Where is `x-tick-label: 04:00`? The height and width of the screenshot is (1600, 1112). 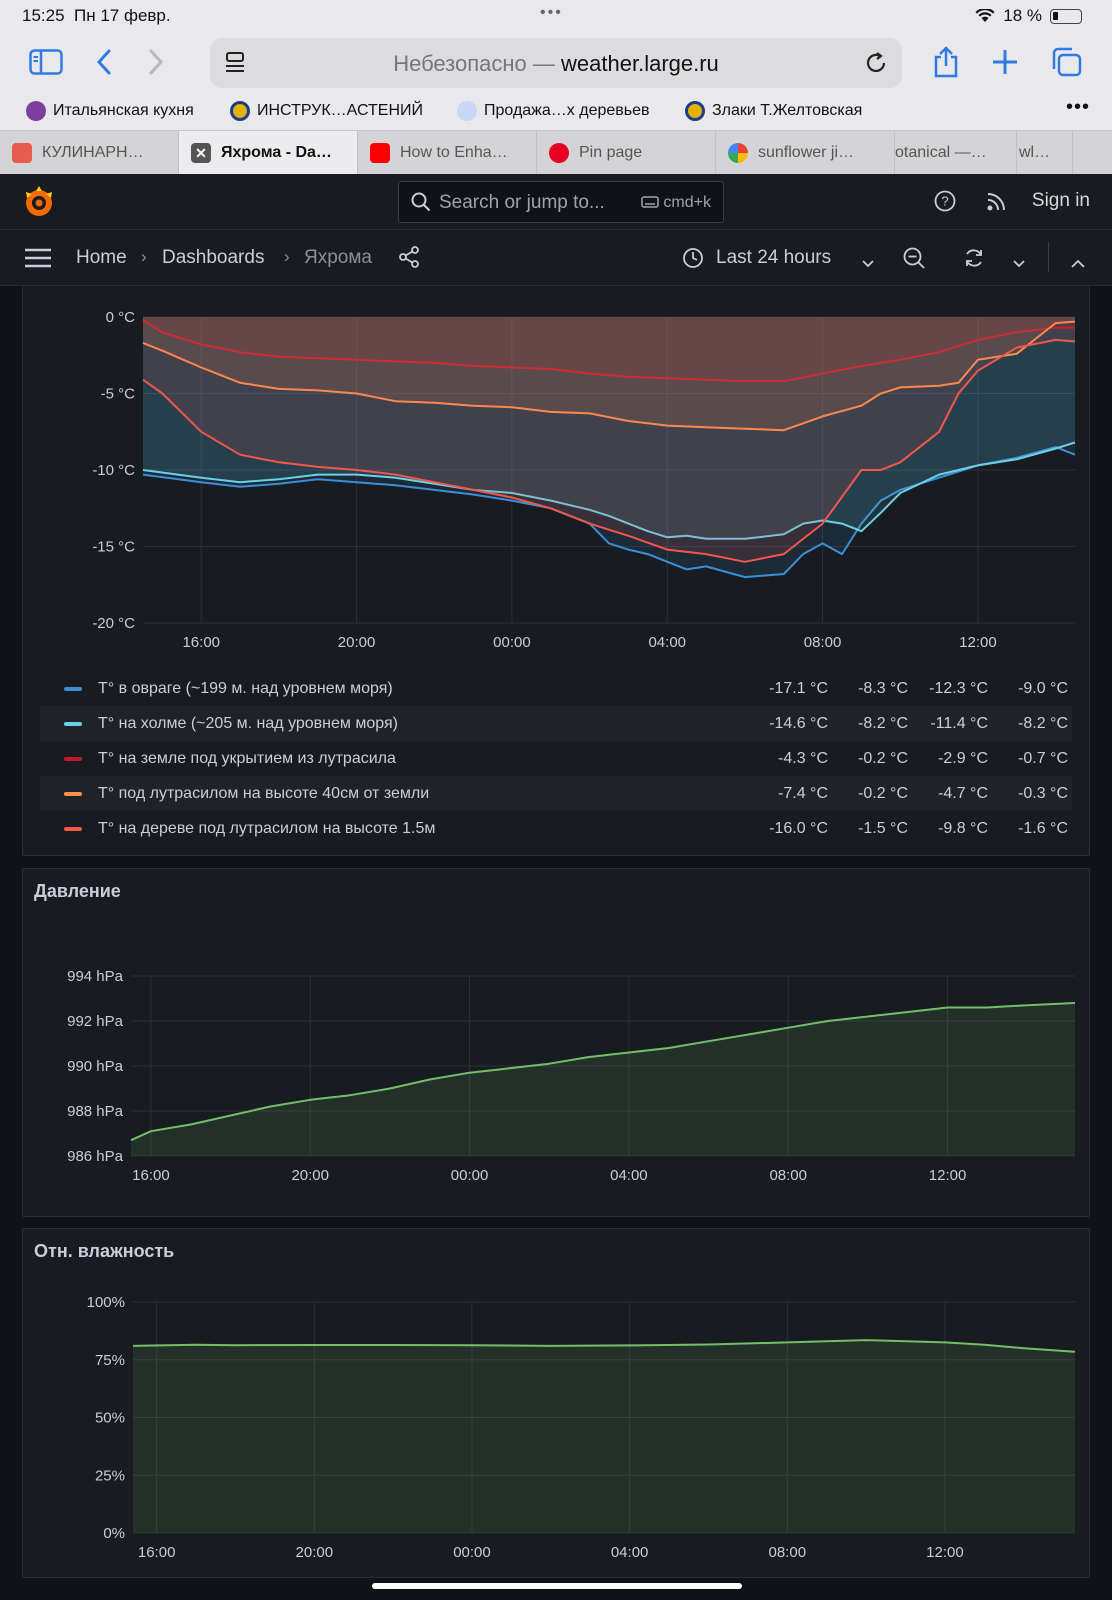 x-tick-label: 04:00 is located at coordinates (630, 1552).